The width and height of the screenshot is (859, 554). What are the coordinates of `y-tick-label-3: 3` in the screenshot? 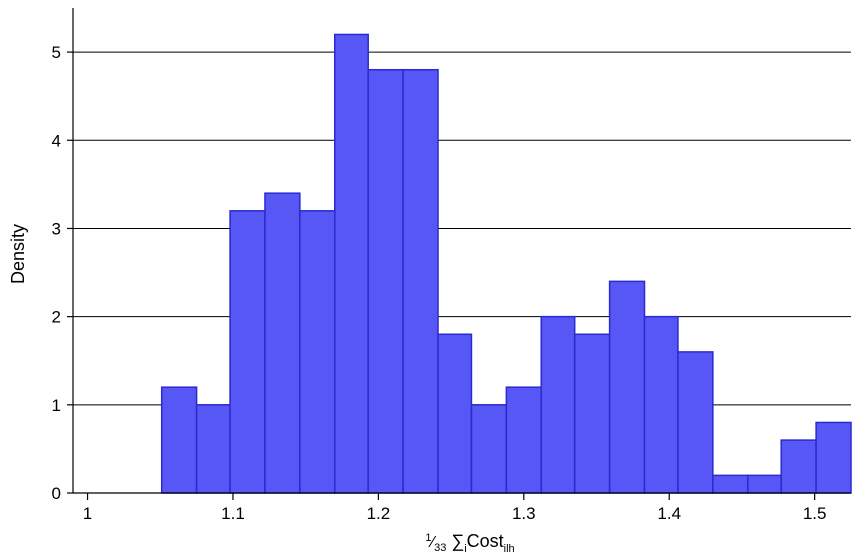 It's located at (56, 228).